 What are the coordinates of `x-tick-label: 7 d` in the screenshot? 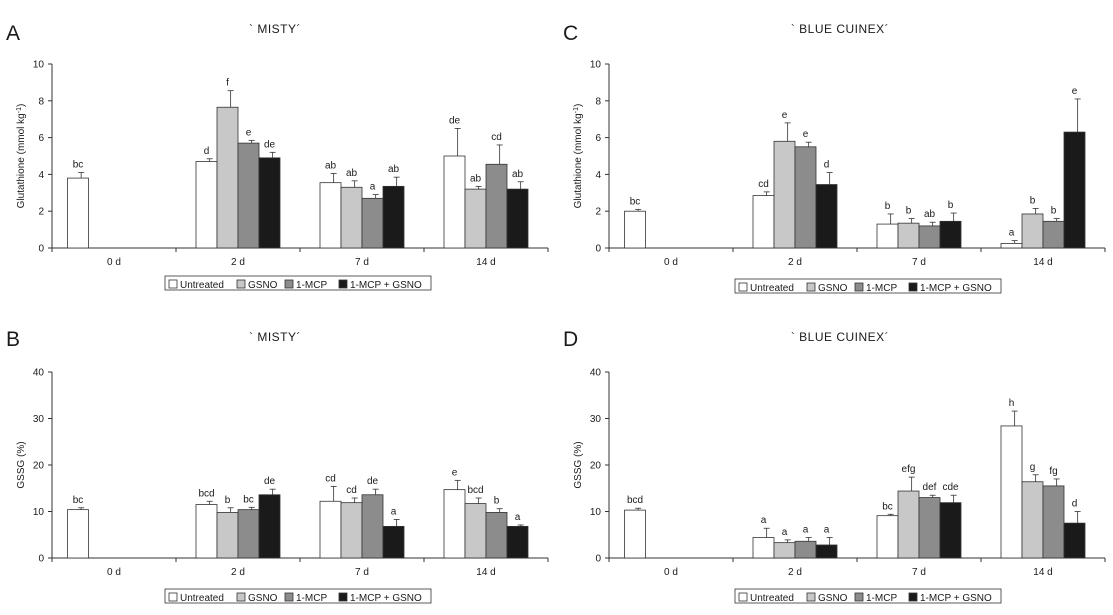 It's located at (919, 572).